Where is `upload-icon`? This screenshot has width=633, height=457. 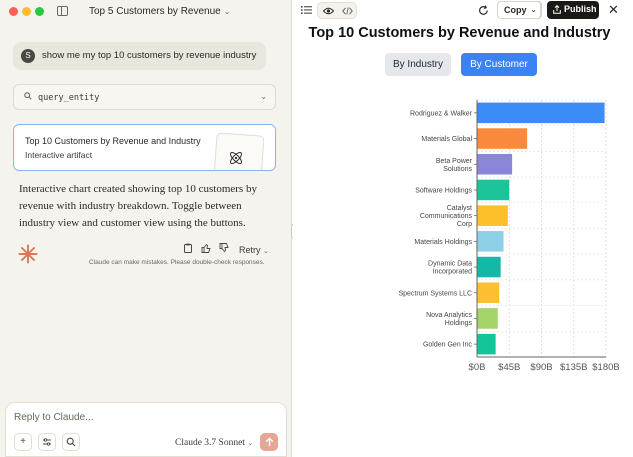 upload-icon is located at coordinates (557, 9).